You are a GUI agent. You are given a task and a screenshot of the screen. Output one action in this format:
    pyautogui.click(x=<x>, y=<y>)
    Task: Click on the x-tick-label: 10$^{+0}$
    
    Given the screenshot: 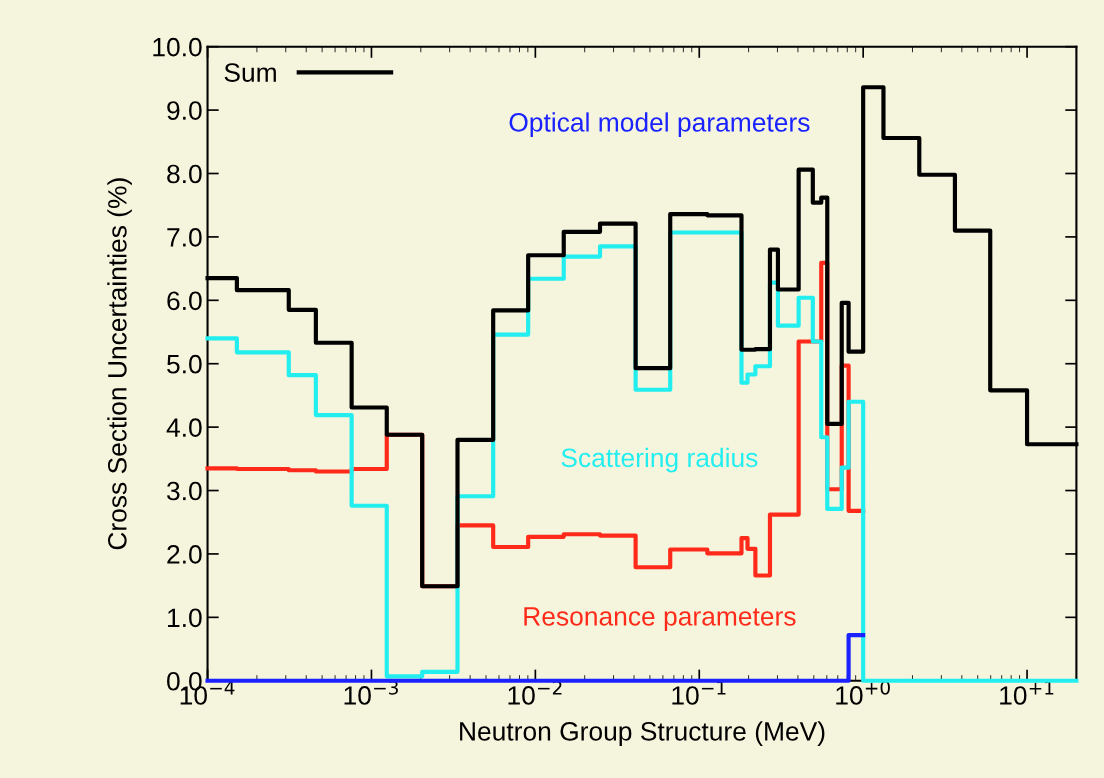 What is the action you would take?
    pyautogui.click(x=863, y=692)
    